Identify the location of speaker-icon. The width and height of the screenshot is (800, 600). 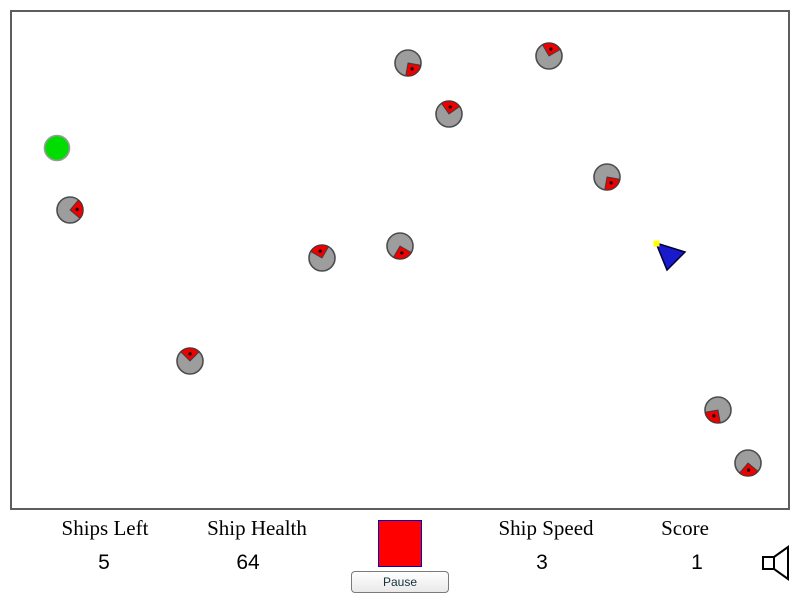
(775, 563).